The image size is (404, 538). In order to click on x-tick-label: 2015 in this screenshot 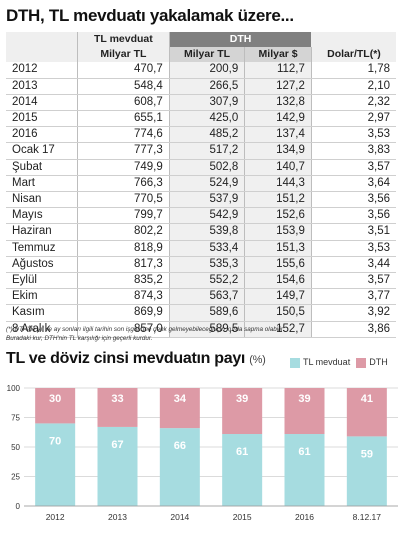, I will do `click(242, 517)`.